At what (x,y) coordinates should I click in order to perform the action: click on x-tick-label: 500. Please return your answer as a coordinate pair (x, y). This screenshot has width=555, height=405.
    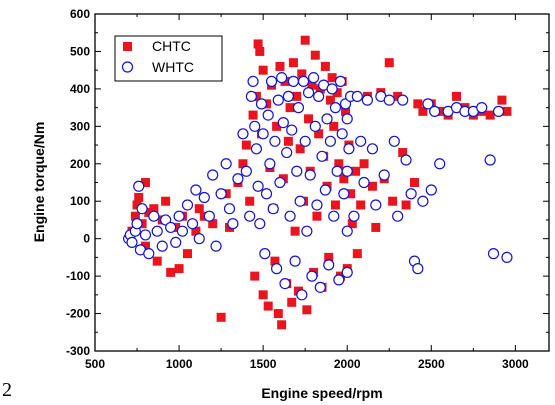
    Looking at the image, I should click on (95, 364).